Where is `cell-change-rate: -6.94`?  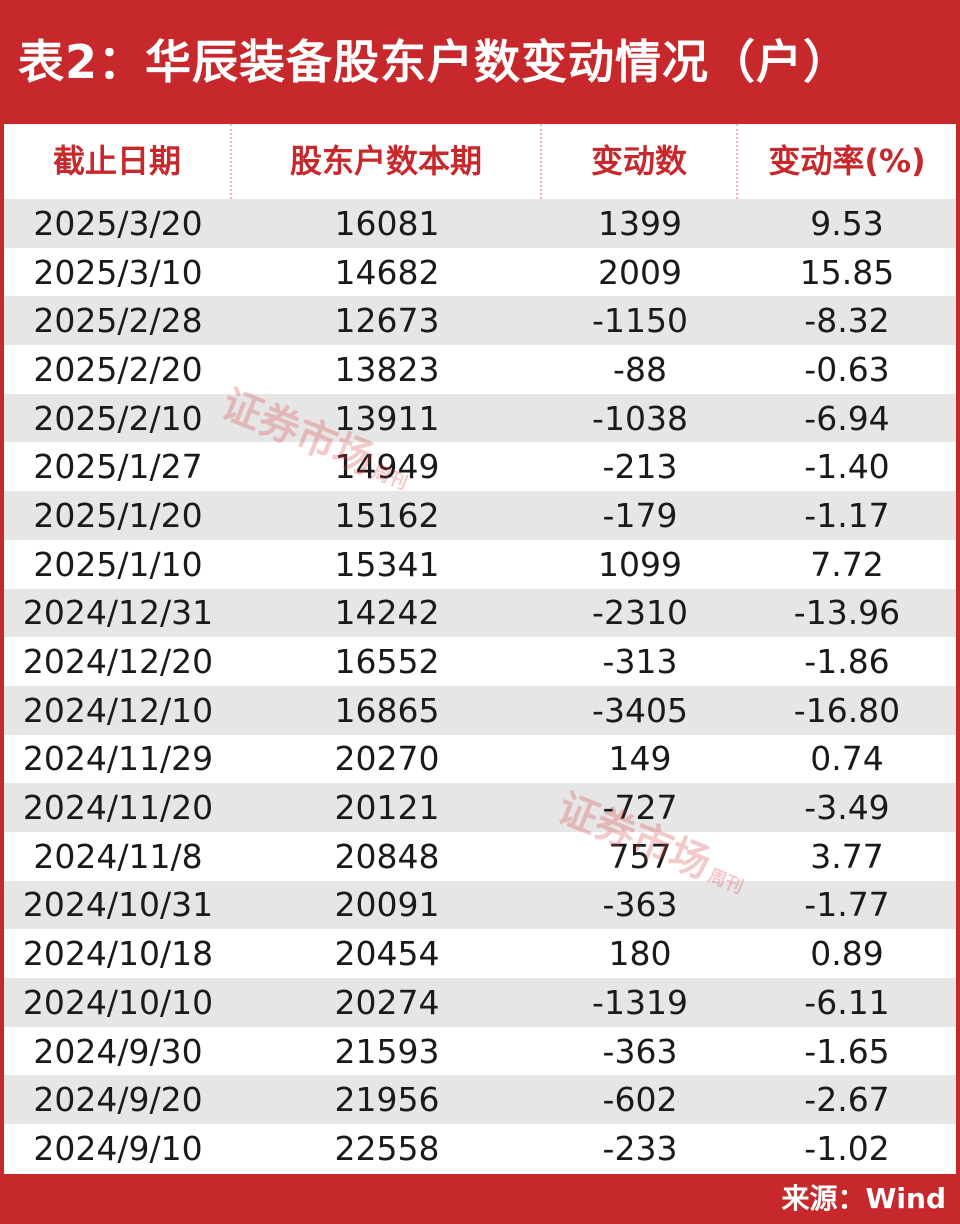
cell-change-rate: -6.94 is located at coordinates (847, 418).